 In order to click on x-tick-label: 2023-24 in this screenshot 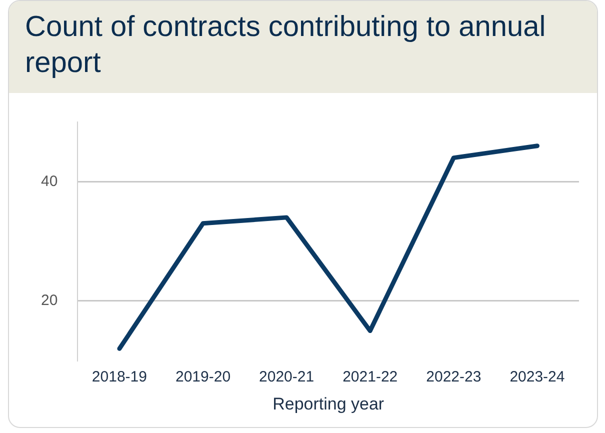, I will do `click(537, 377)`.